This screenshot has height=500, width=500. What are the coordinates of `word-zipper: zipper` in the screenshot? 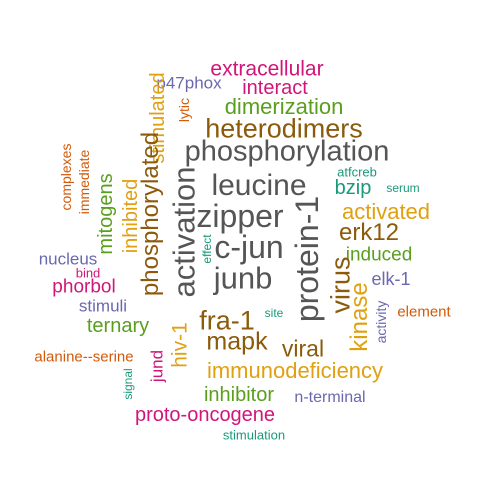 It's located at (240, 216).